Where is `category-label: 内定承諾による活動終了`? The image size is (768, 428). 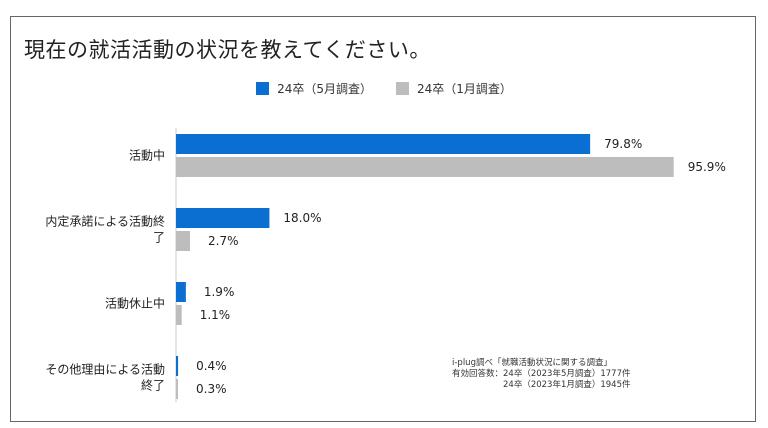
category-label: 内定承諾による活動終了 is located at coordinates (105, 229).